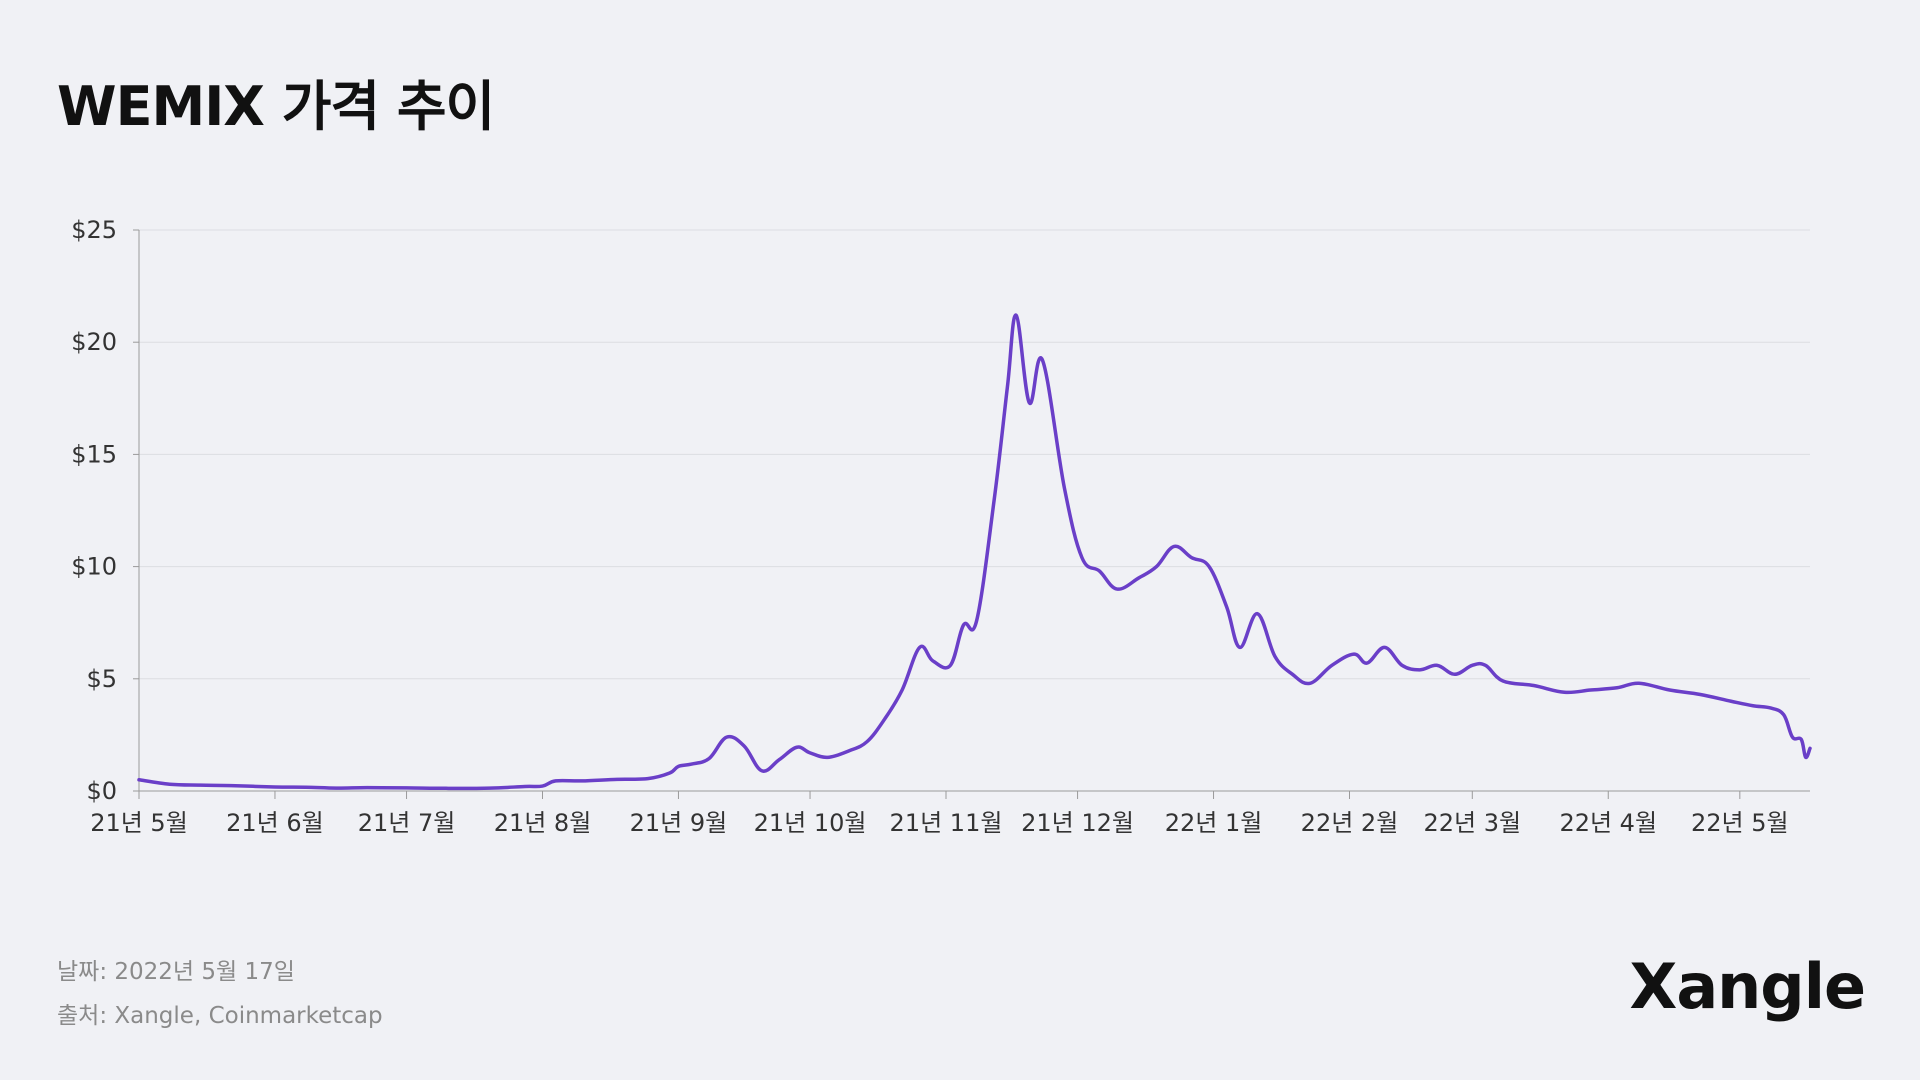 This screenshot has height=1080, width=1920. What do you see at coordinates (220, 1016) in the screenshot?
I see `source-note: 출처: Xangle, Coinmarketcap` at bounding box center [220, 1016].